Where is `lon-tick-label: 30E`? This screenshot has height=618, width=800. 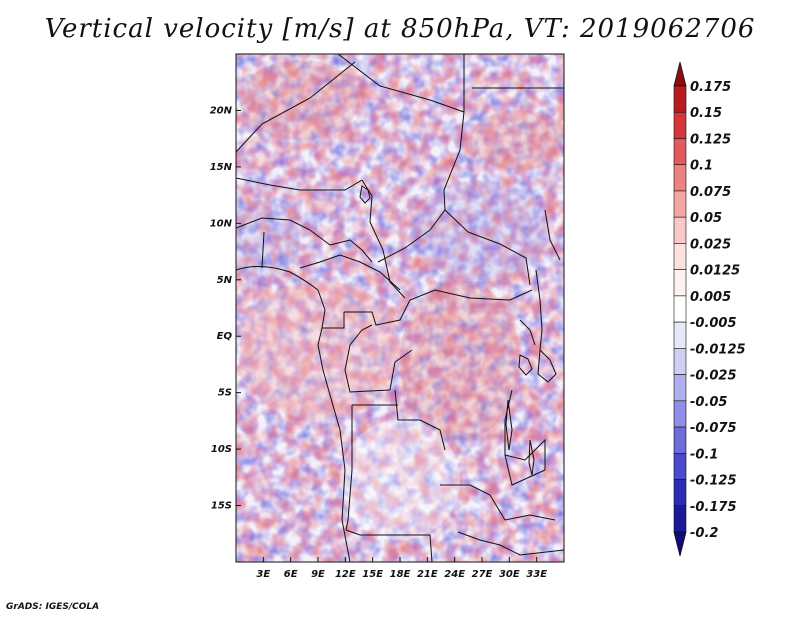
lon-tick-label: 30E is located at coordinates (509, 574).